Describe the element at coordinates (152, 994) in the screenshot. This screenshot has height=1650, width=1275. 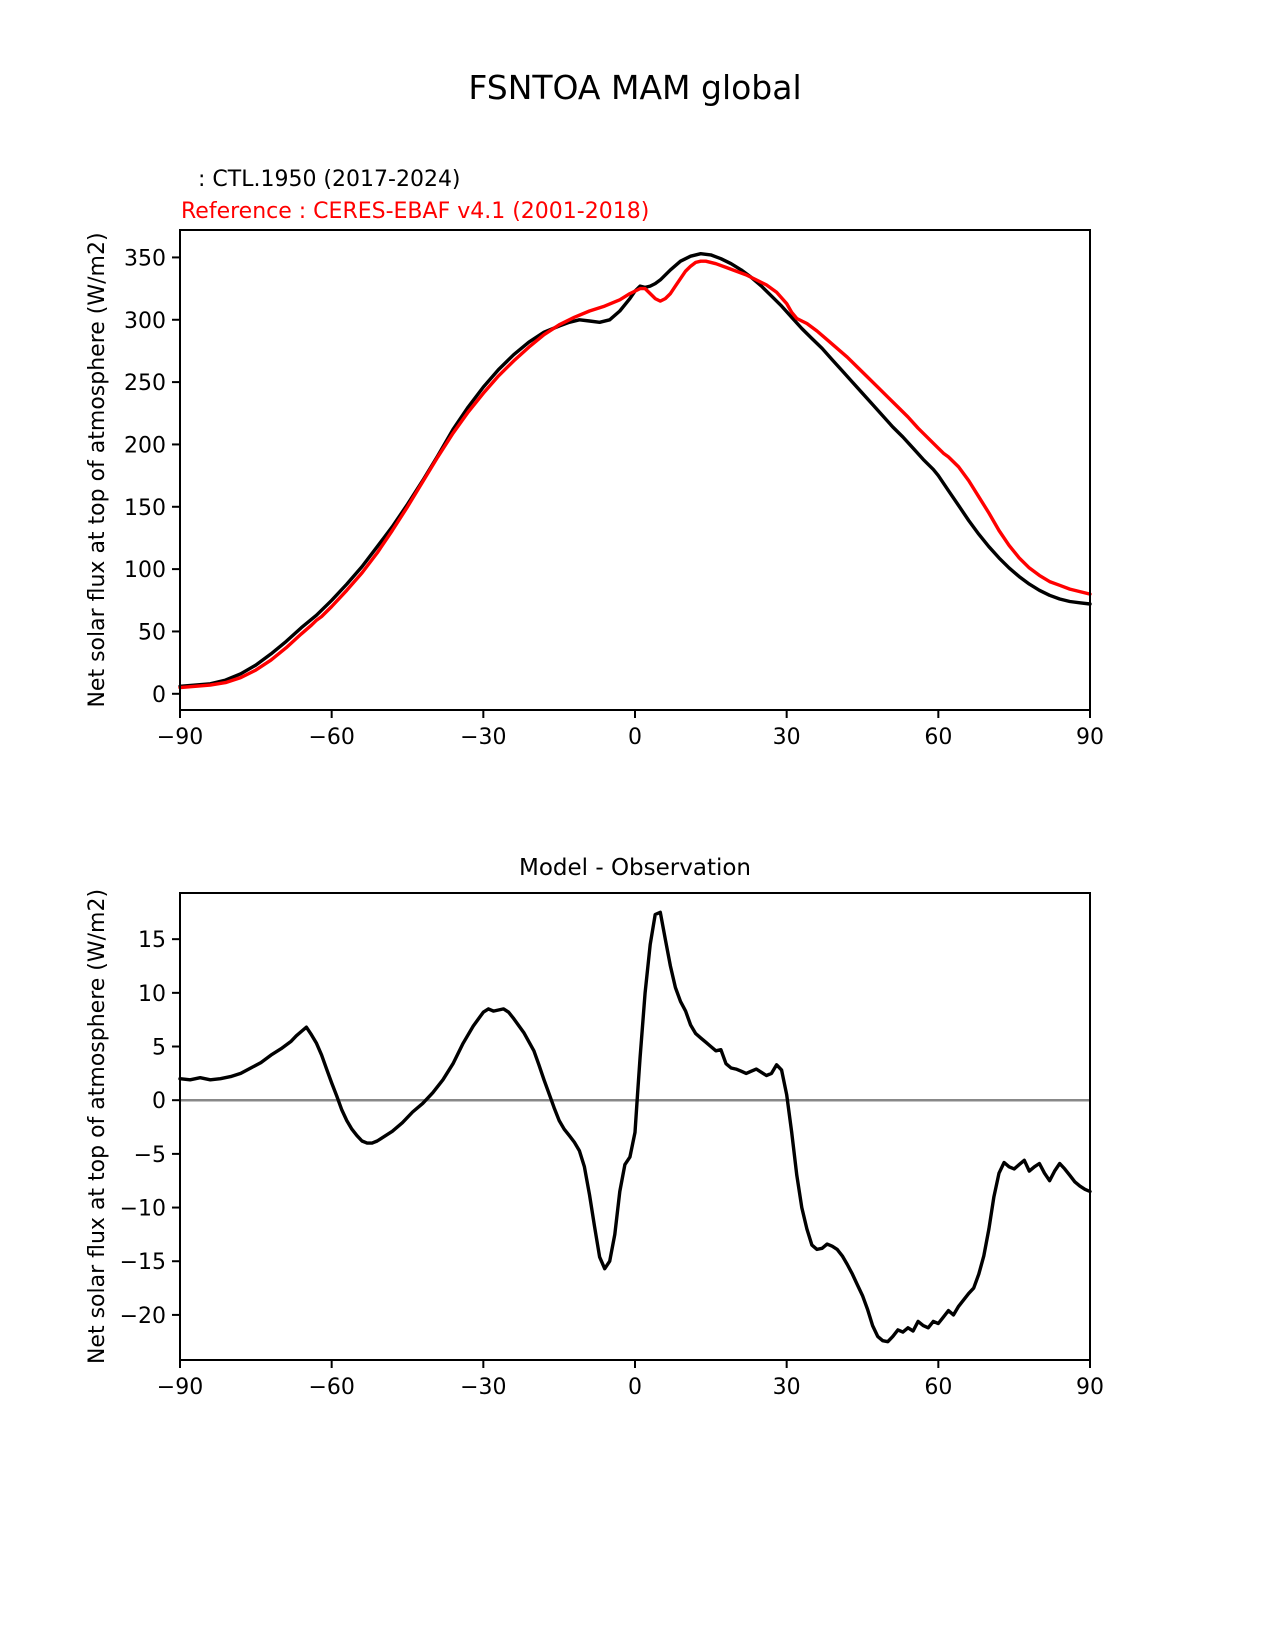
I see `y-tick-label: 10` at that location.